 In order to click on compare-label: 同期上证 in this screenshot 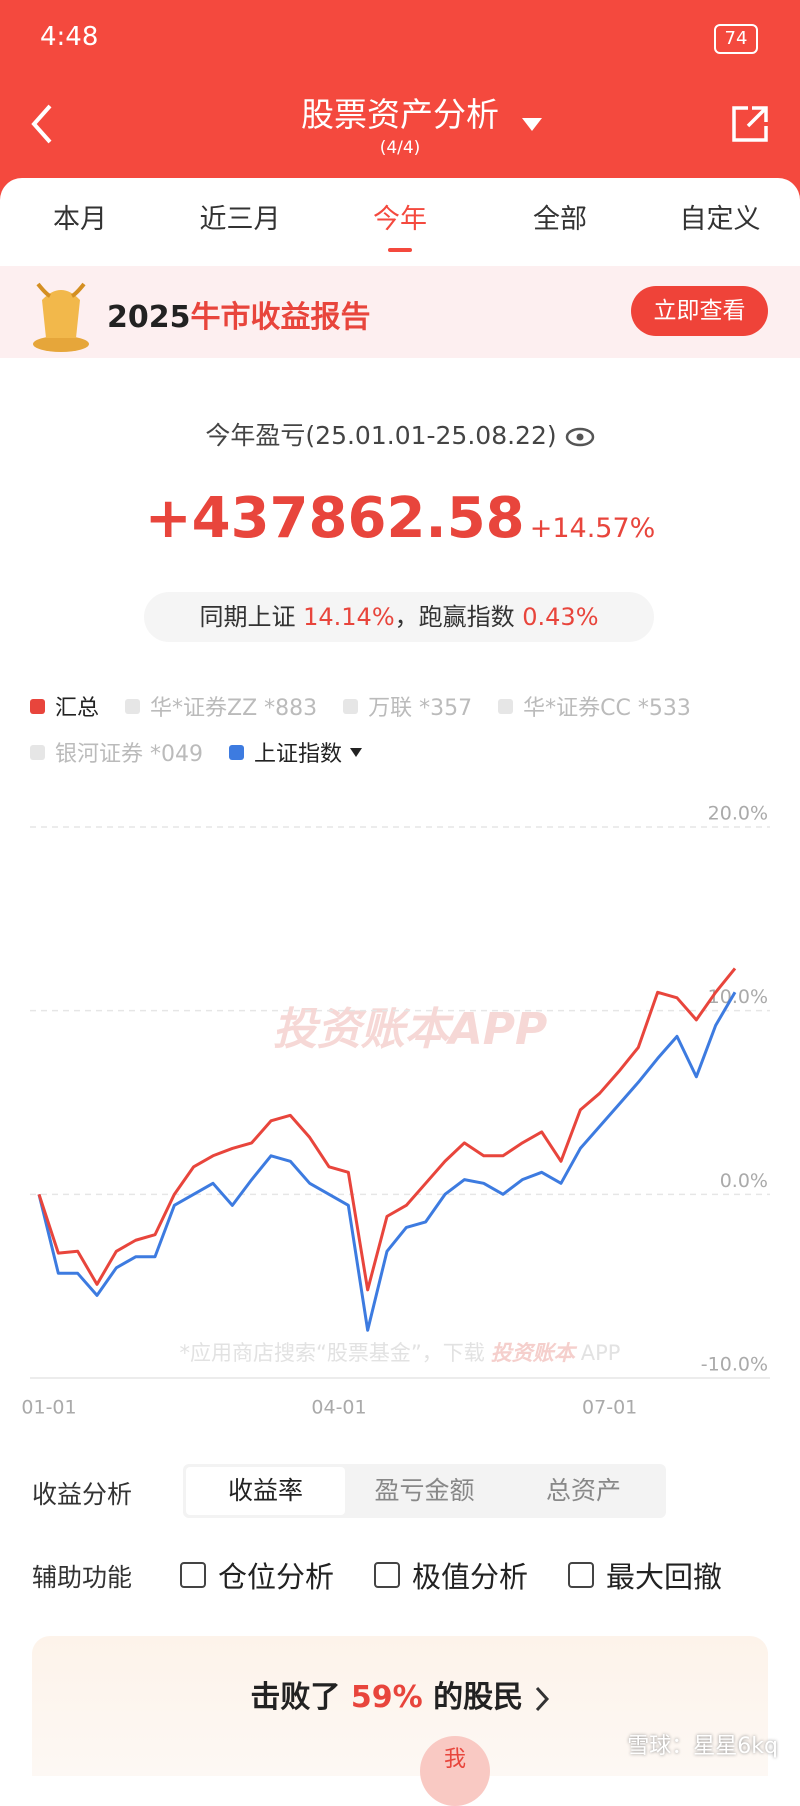, I will do `click(247, 617)`.